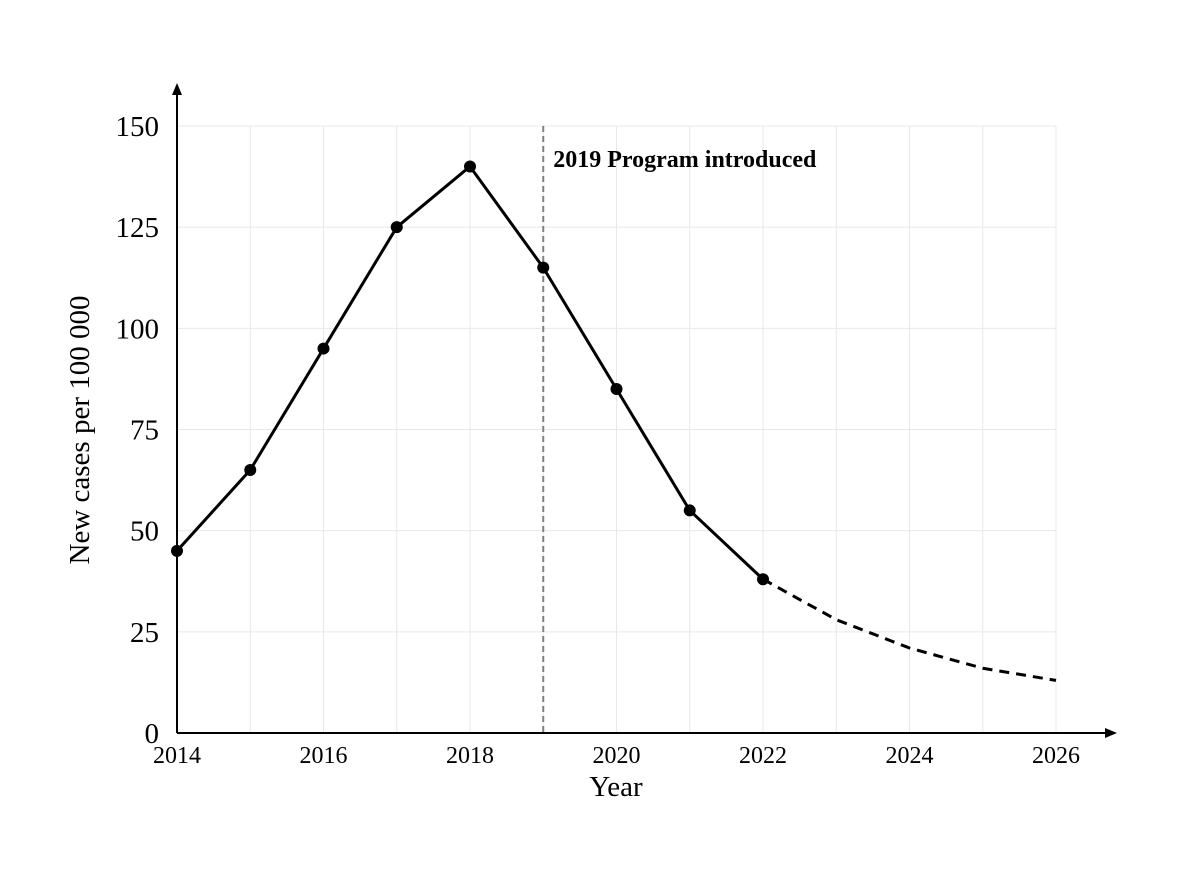 Image resolution: width=1200 pixels, height=885 pixels. What do you see at coordinates (144, 633) in the screenshot?
I see `y-tick-label: 25` at bounding box center [144, 633].